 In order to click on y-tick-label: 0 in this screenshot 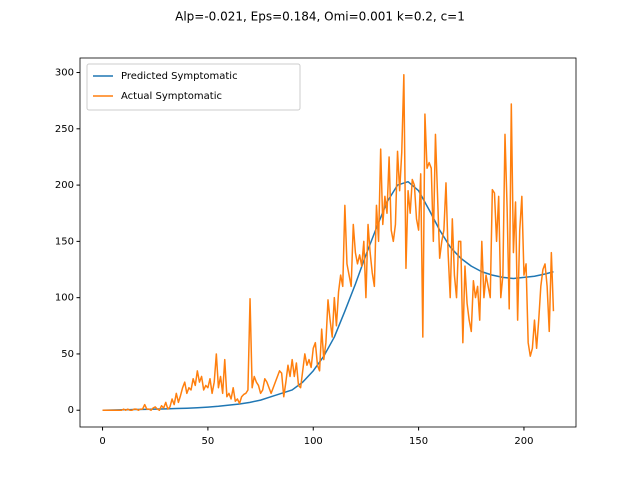, I will do `click(71, 410)`.